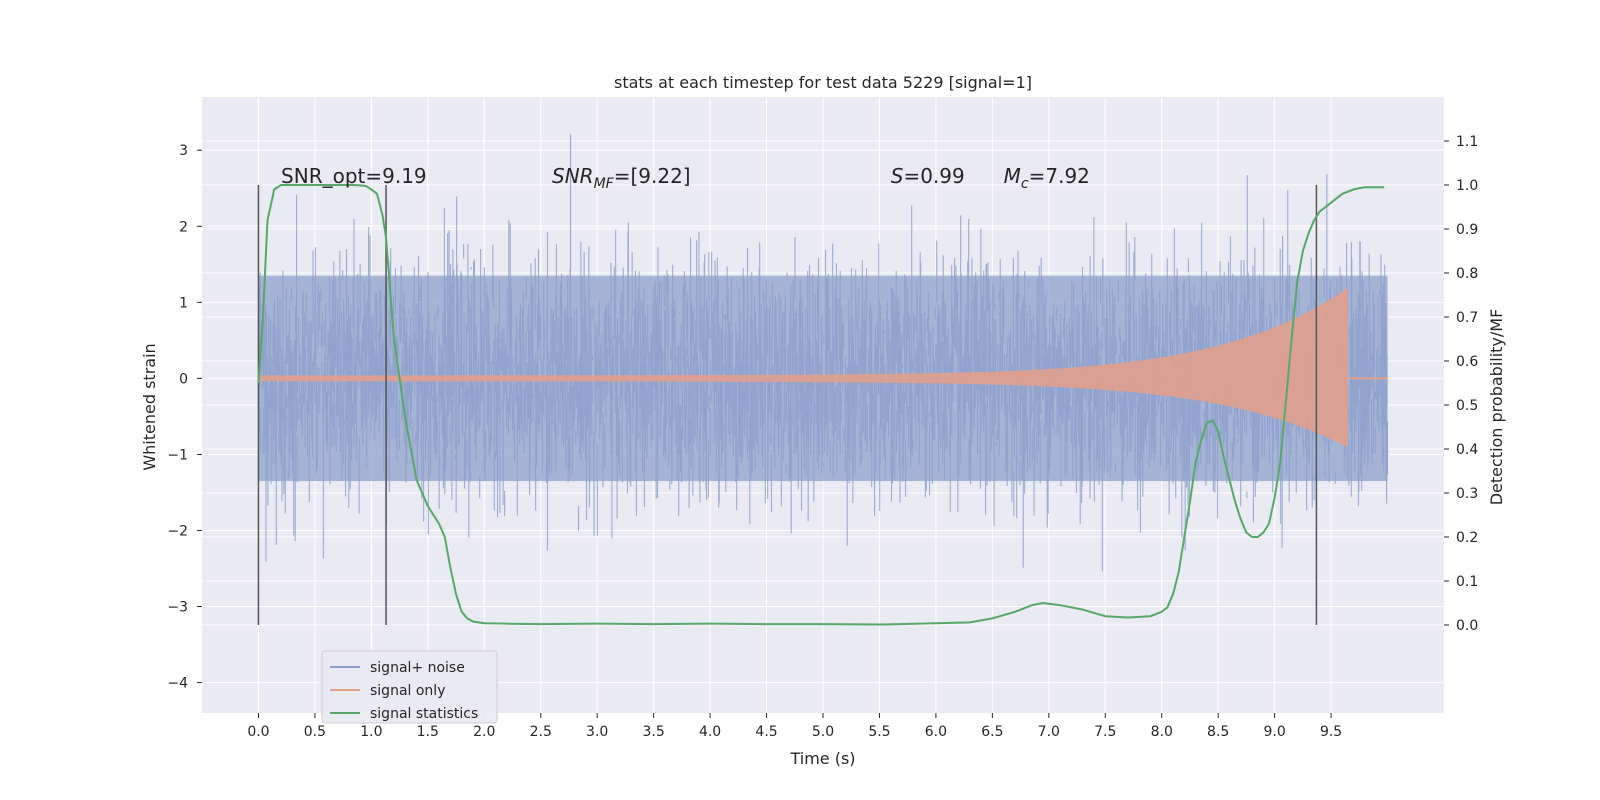  What do you see at coordinates (654, 732) in the screenshot?
I see `x-tick-label: 3.5` at bounding box center [654, 732].